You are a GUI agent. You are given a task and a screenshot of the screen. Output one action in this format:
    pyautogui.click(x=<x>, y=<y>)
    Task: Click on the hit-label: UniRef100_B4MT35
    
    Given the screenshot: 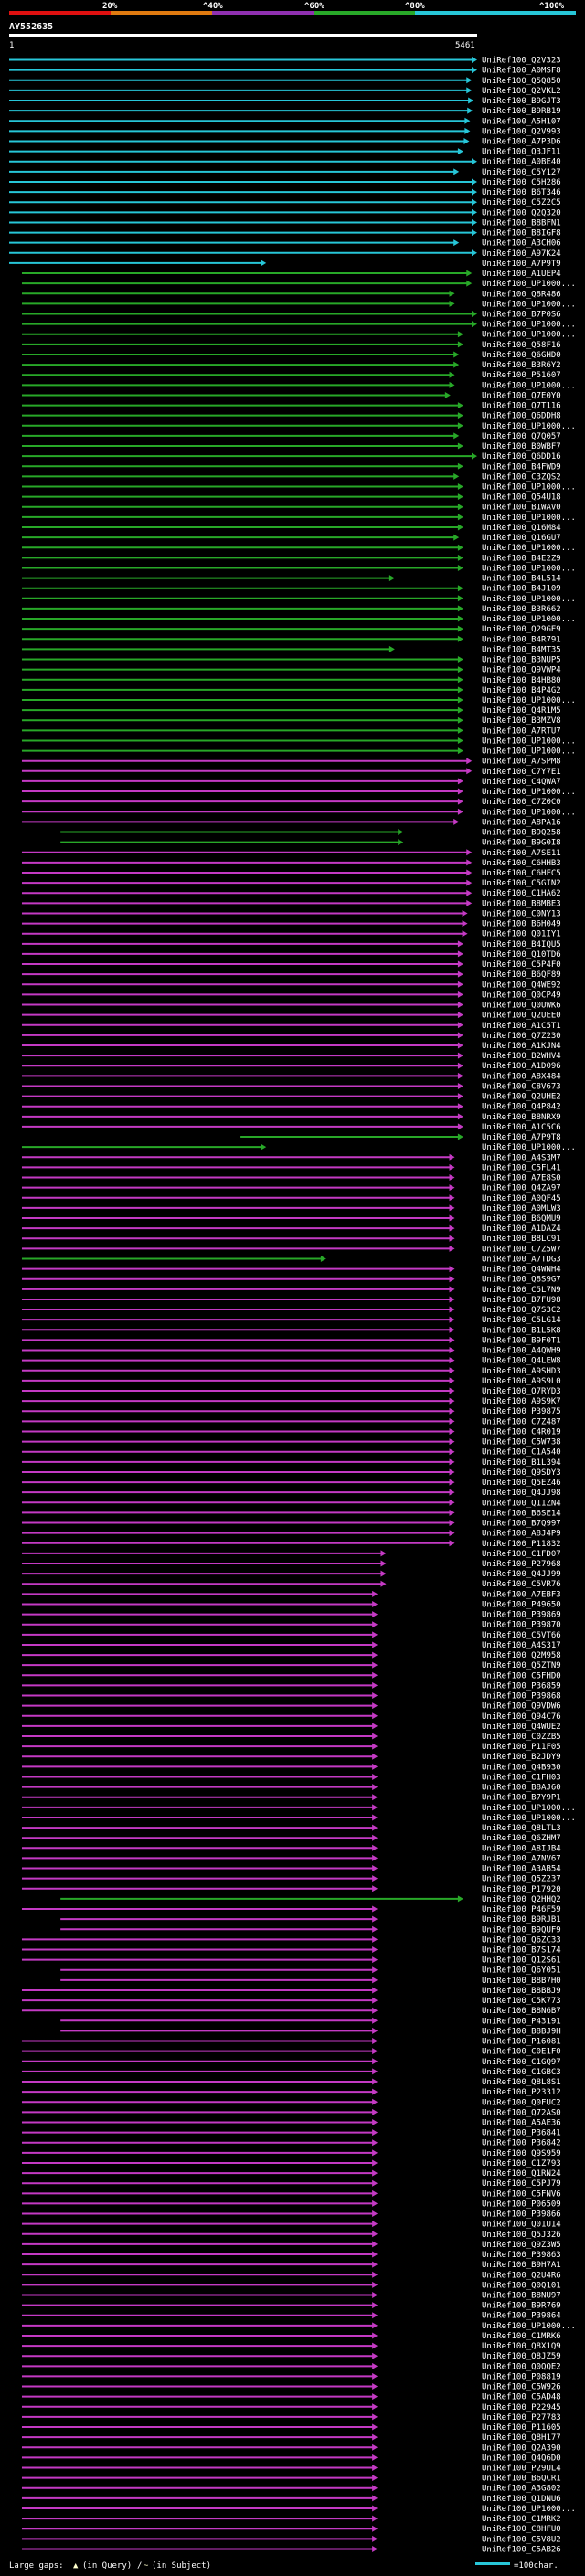 What is the action you would take?
    pyautogui.click(x=521, y=649)
    